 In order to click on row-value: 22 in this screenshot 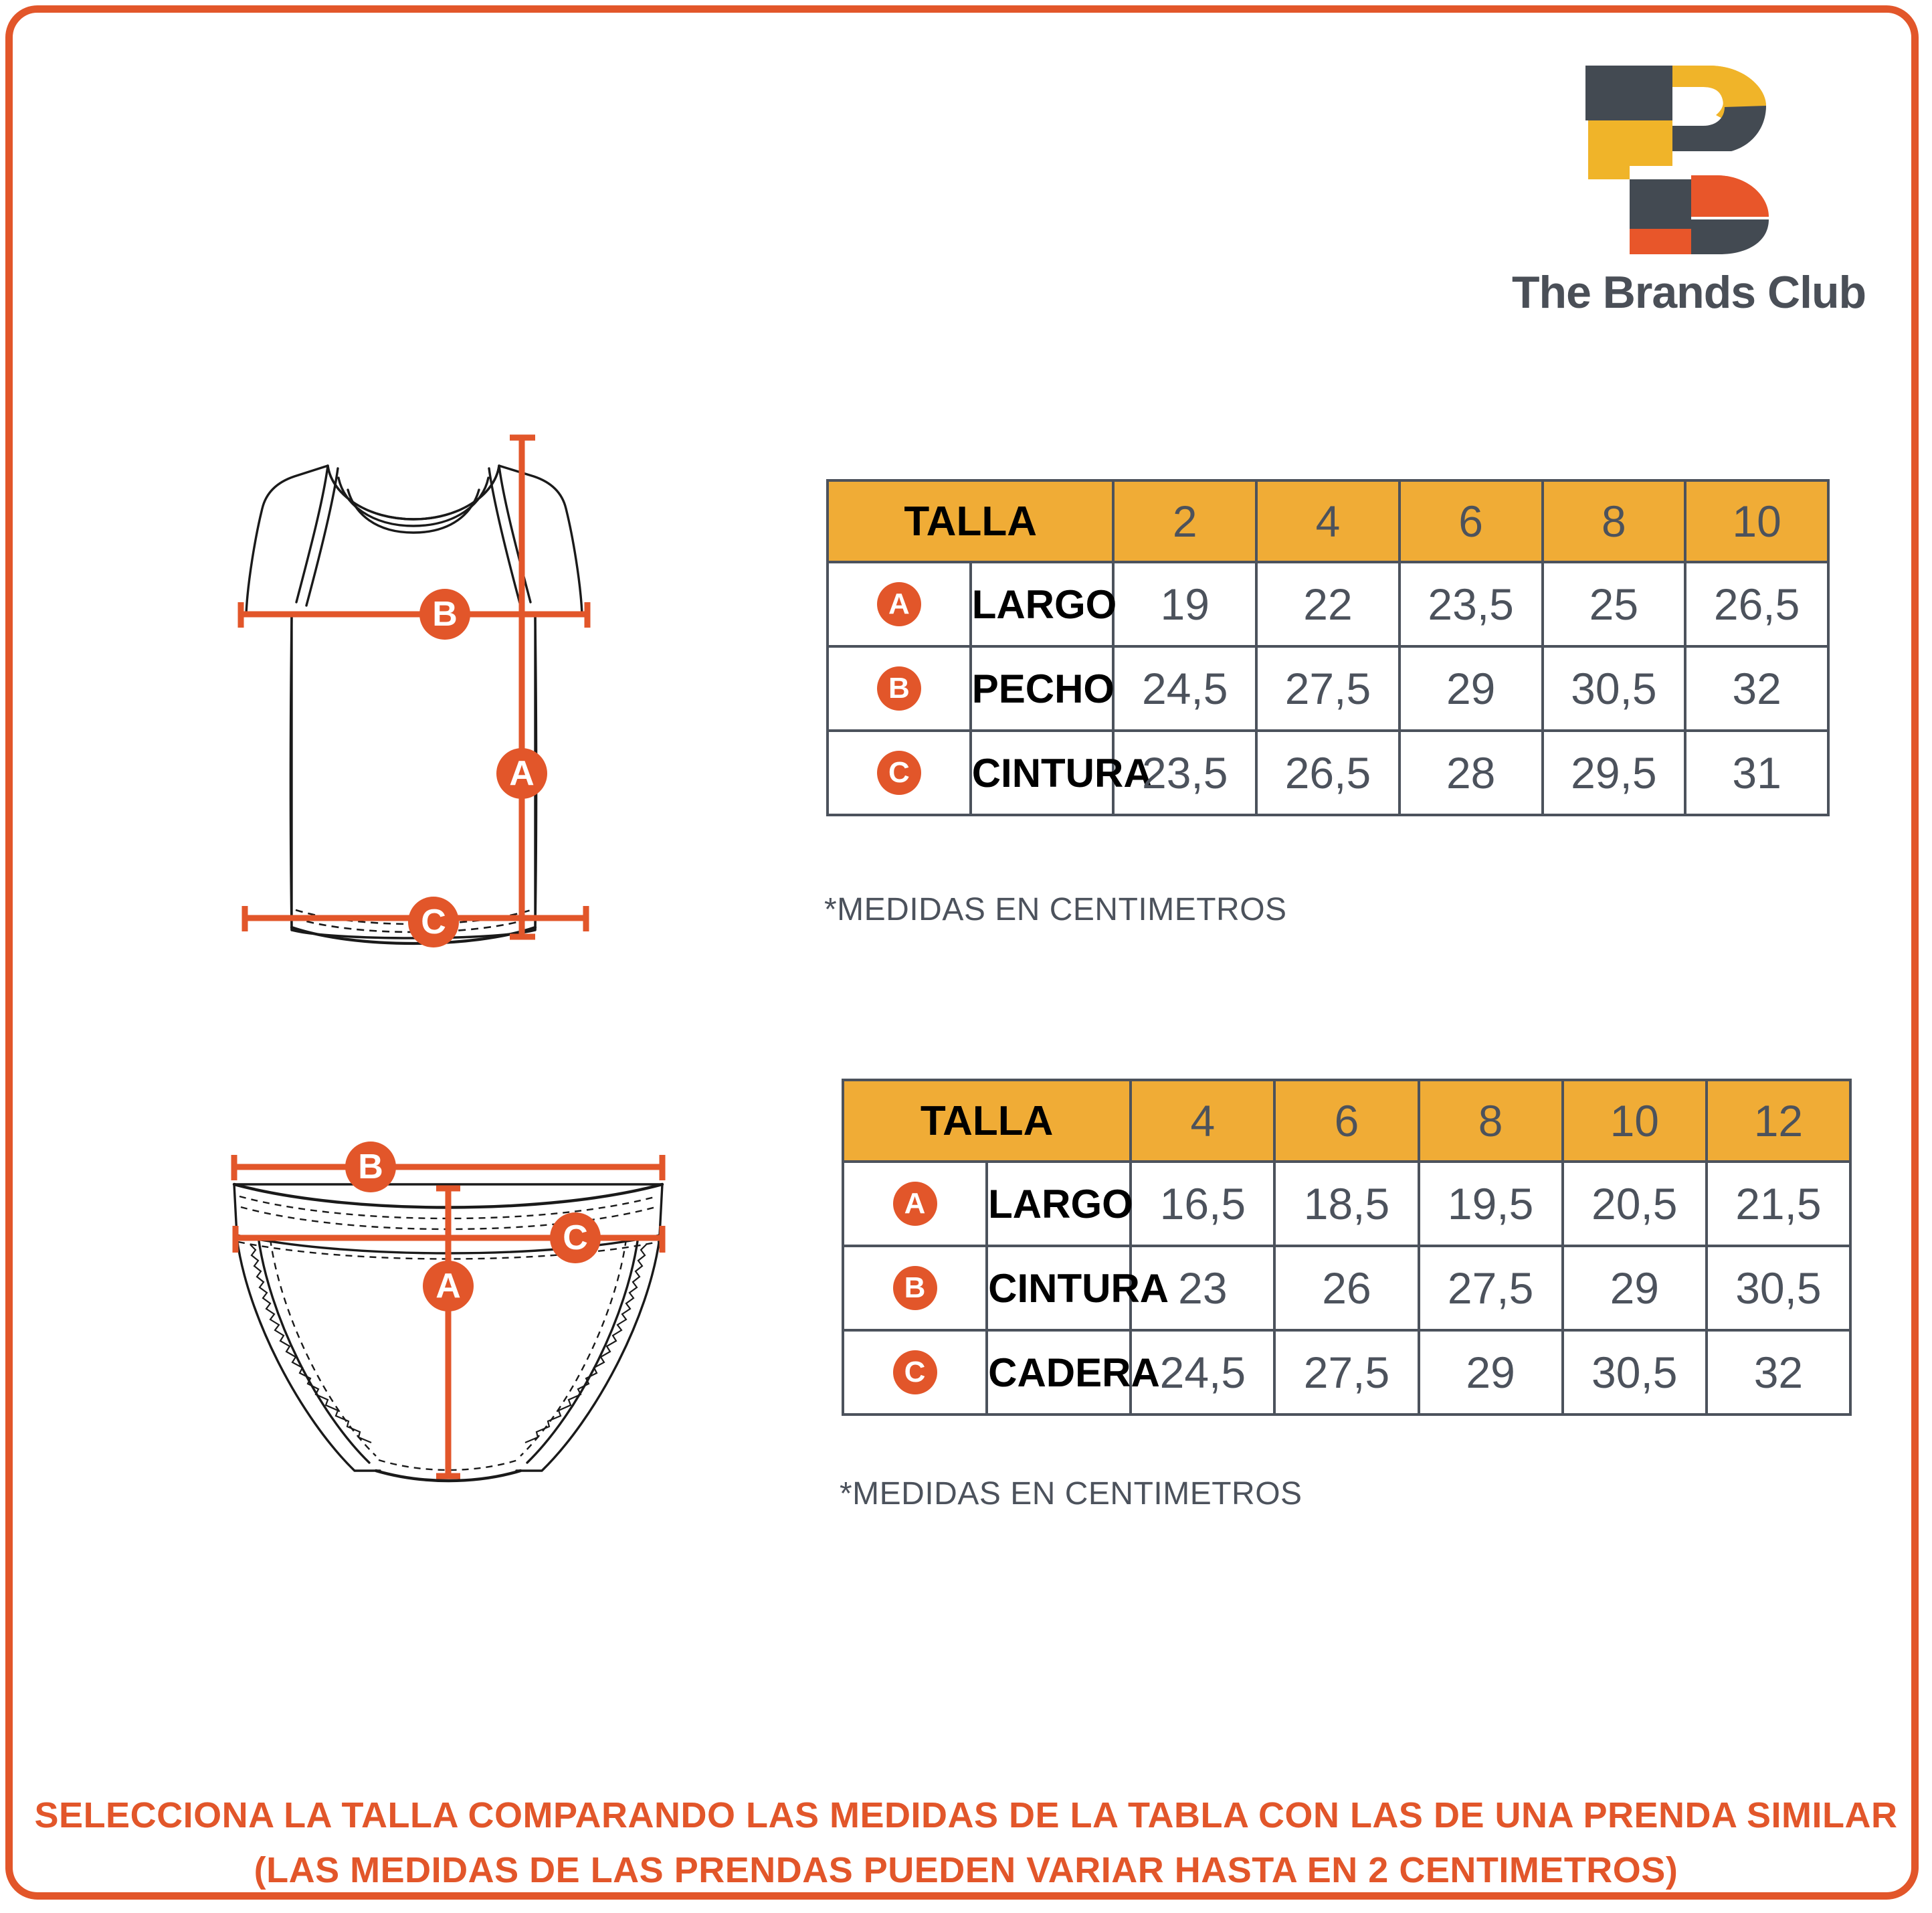, I will do `click(1328, 604)`.